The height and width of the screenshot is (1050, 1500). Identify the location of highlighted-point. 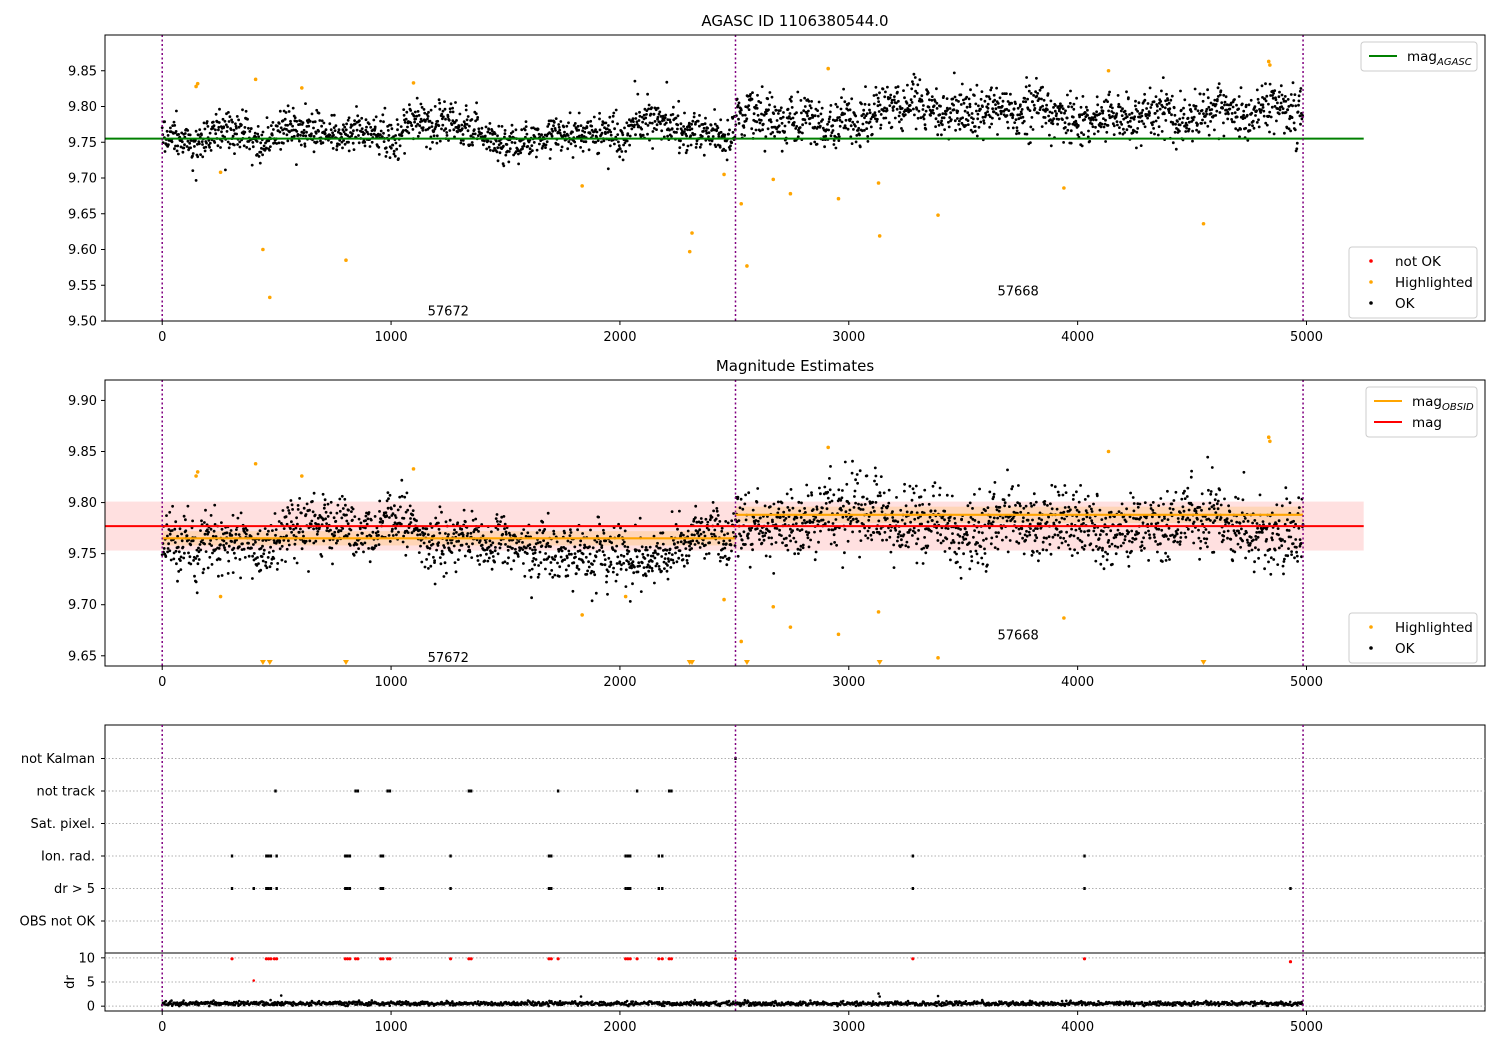
(197, 83).